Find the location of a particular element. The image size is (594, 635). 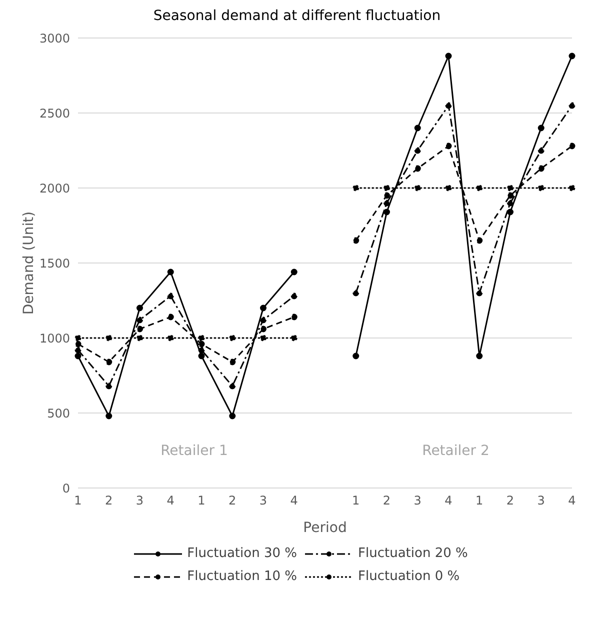

y-tick-label: 500 is located at coordinates (58, 413).